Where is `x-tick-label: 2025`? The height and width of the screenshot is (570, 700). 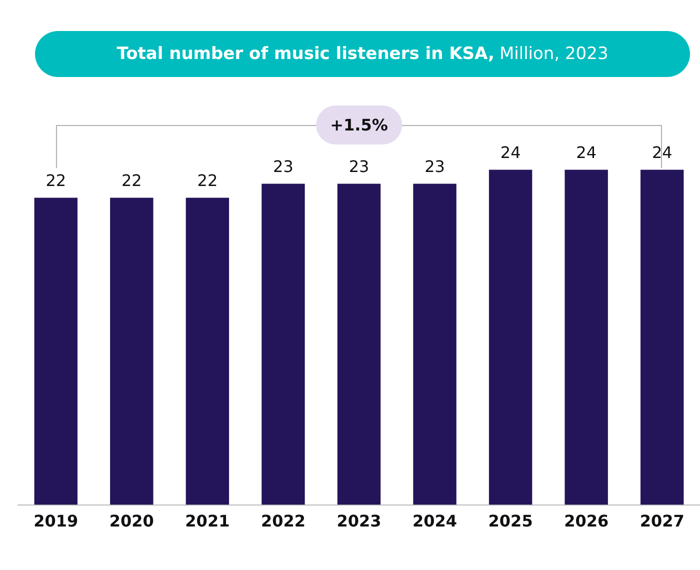
x-tick-label: 2025 is located at coordinates (510, 521).